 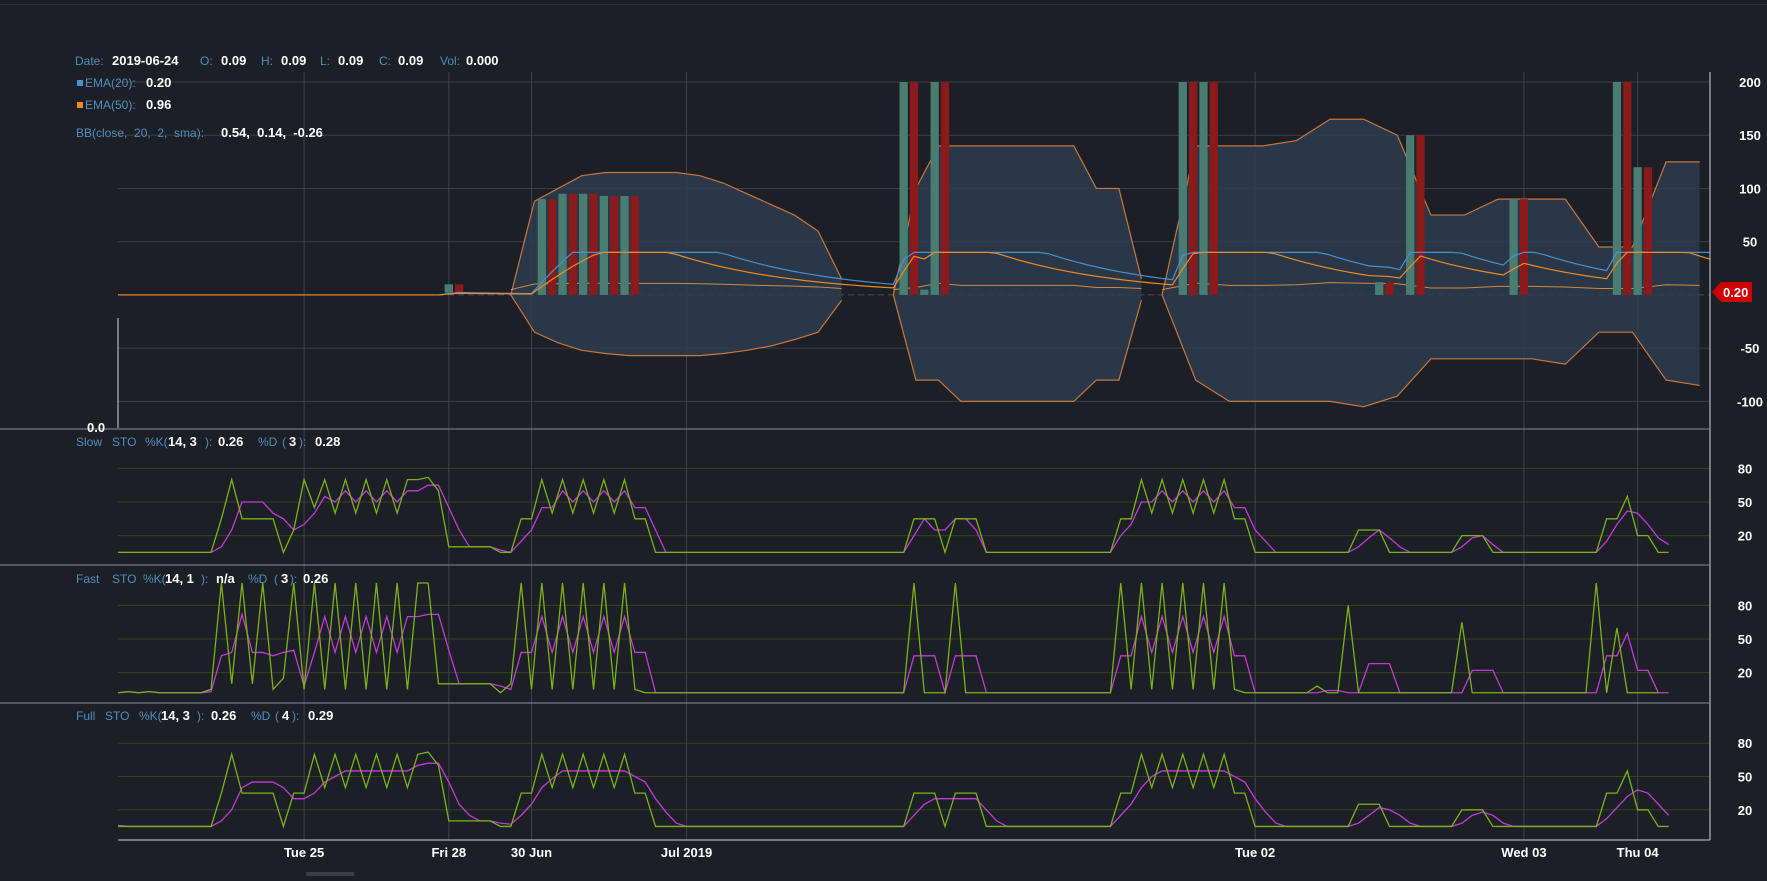 What do you see at coordinates (1750, 82) in the screenshot?
I see `price-y-tick: 200` at bounding box center [1750, 82].